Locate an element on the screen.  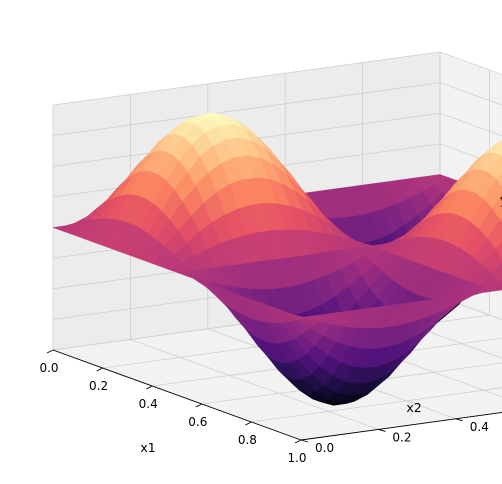
x-tick-label: 0.0 is located at coordinates (48, 368).